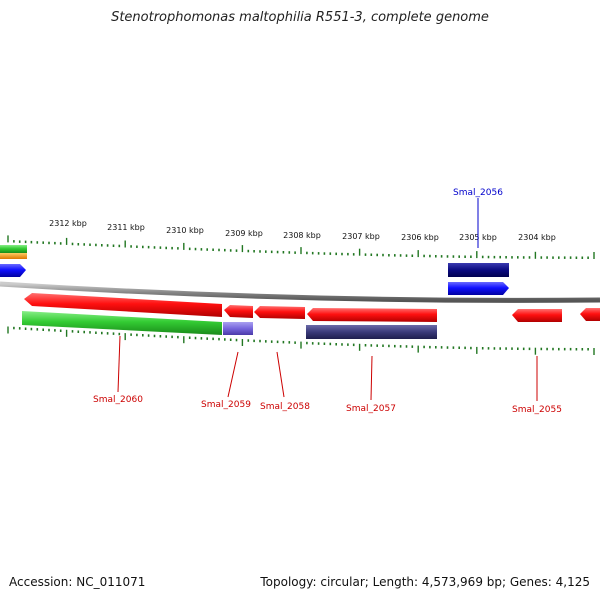  What do you see at coordinates (301, 340) in the screenshot?
I see `inner-tick-ring` at bounding box center [301, 340].